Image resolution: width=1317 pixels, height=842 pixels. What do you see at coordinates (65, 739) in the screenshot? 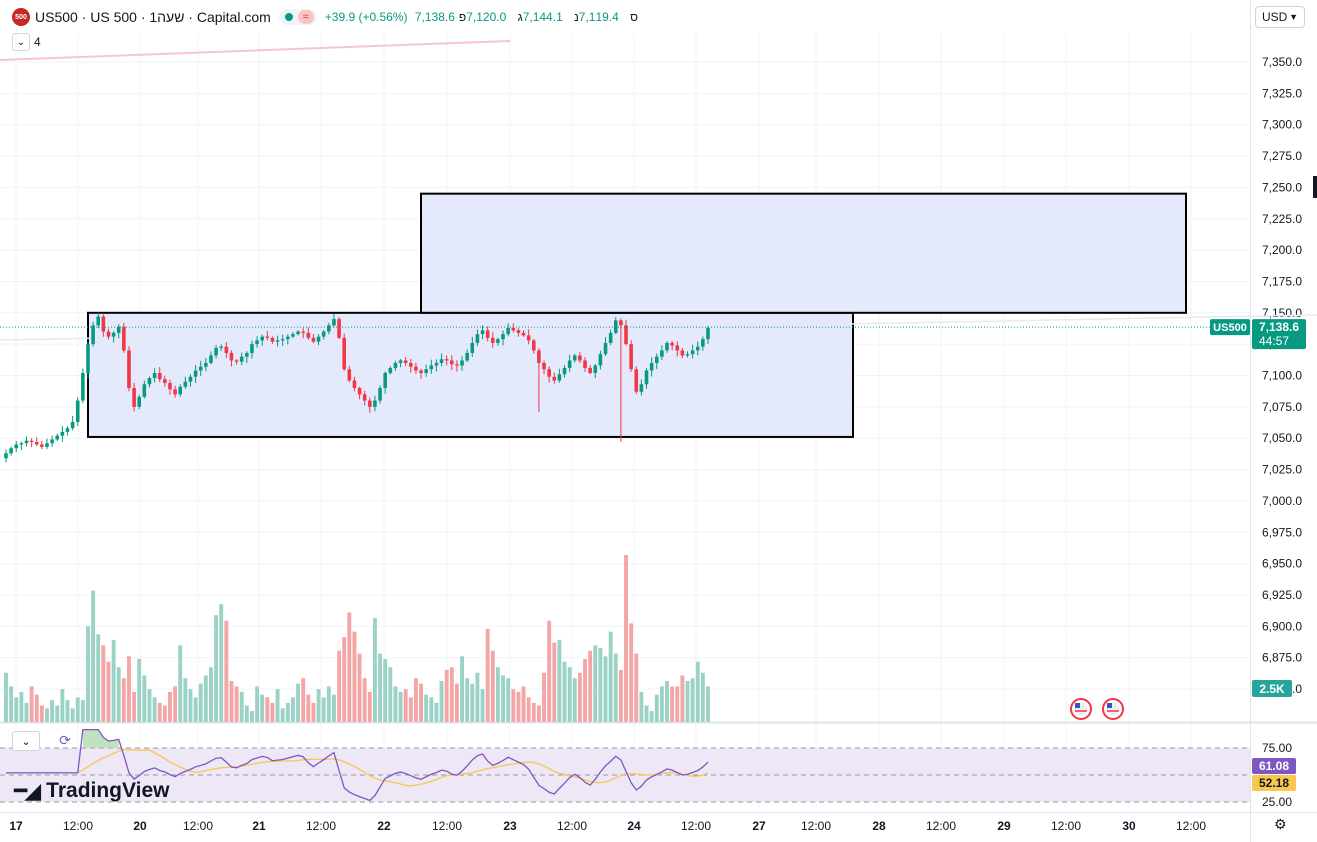
I see `refresh-icon: ⟳` at bounding box center [65, 739].